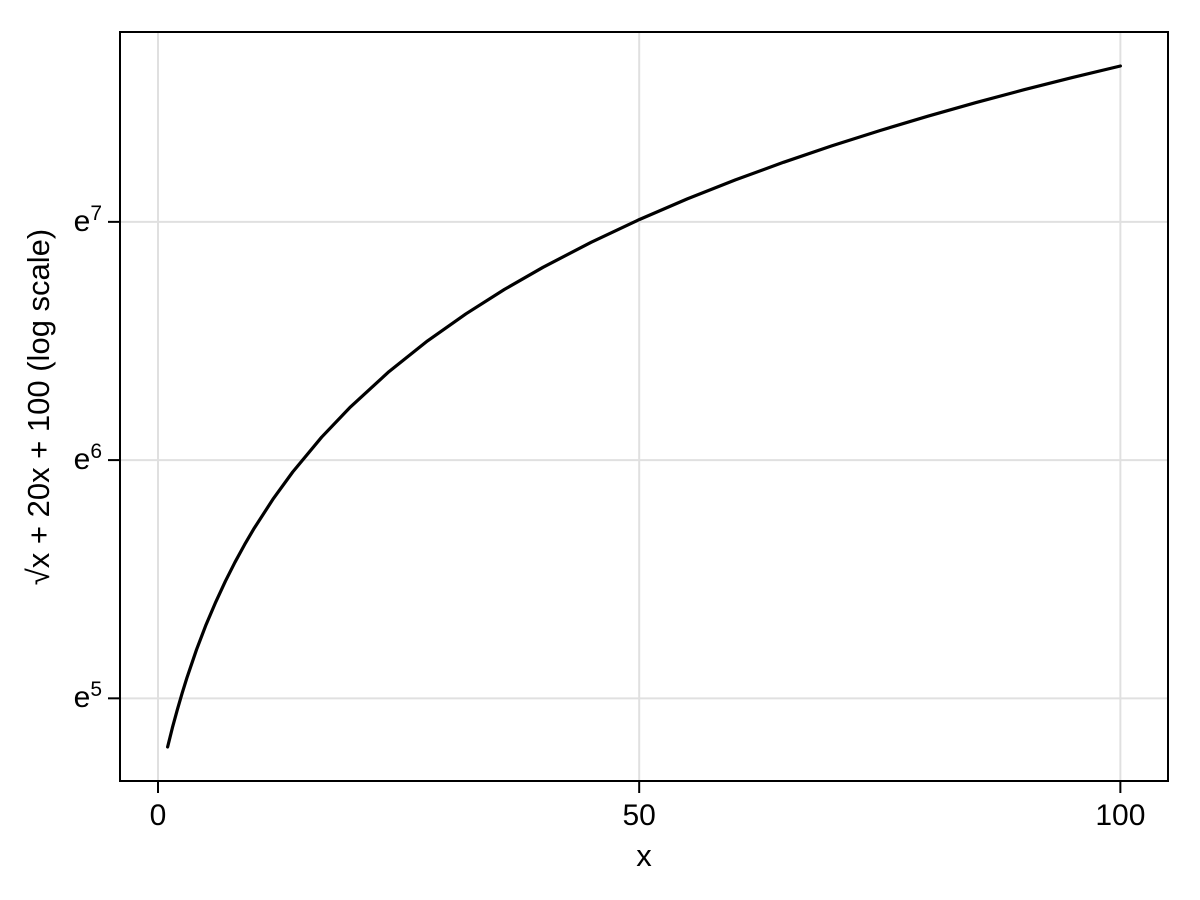  Describe the element at coordinates (1120, 815) in the screenshot. I see `x-tick-label: 100` at that location.